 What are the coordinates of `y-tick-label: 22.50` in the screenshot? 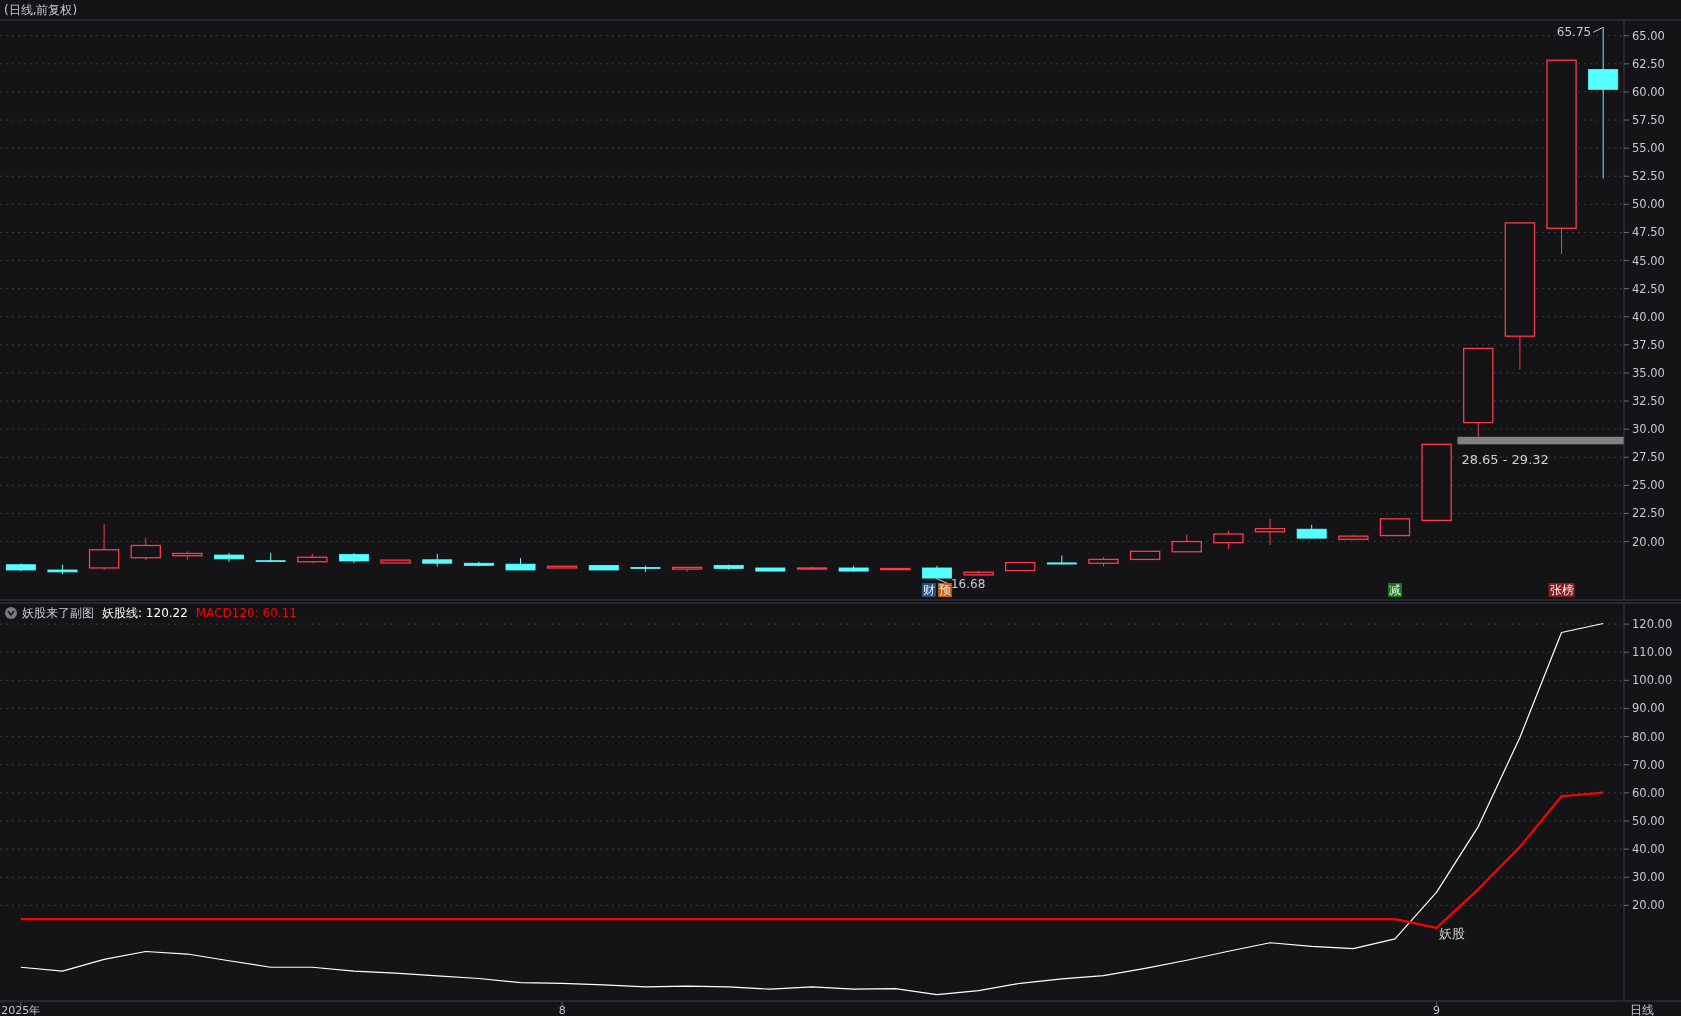 It's located at (1648, 513).